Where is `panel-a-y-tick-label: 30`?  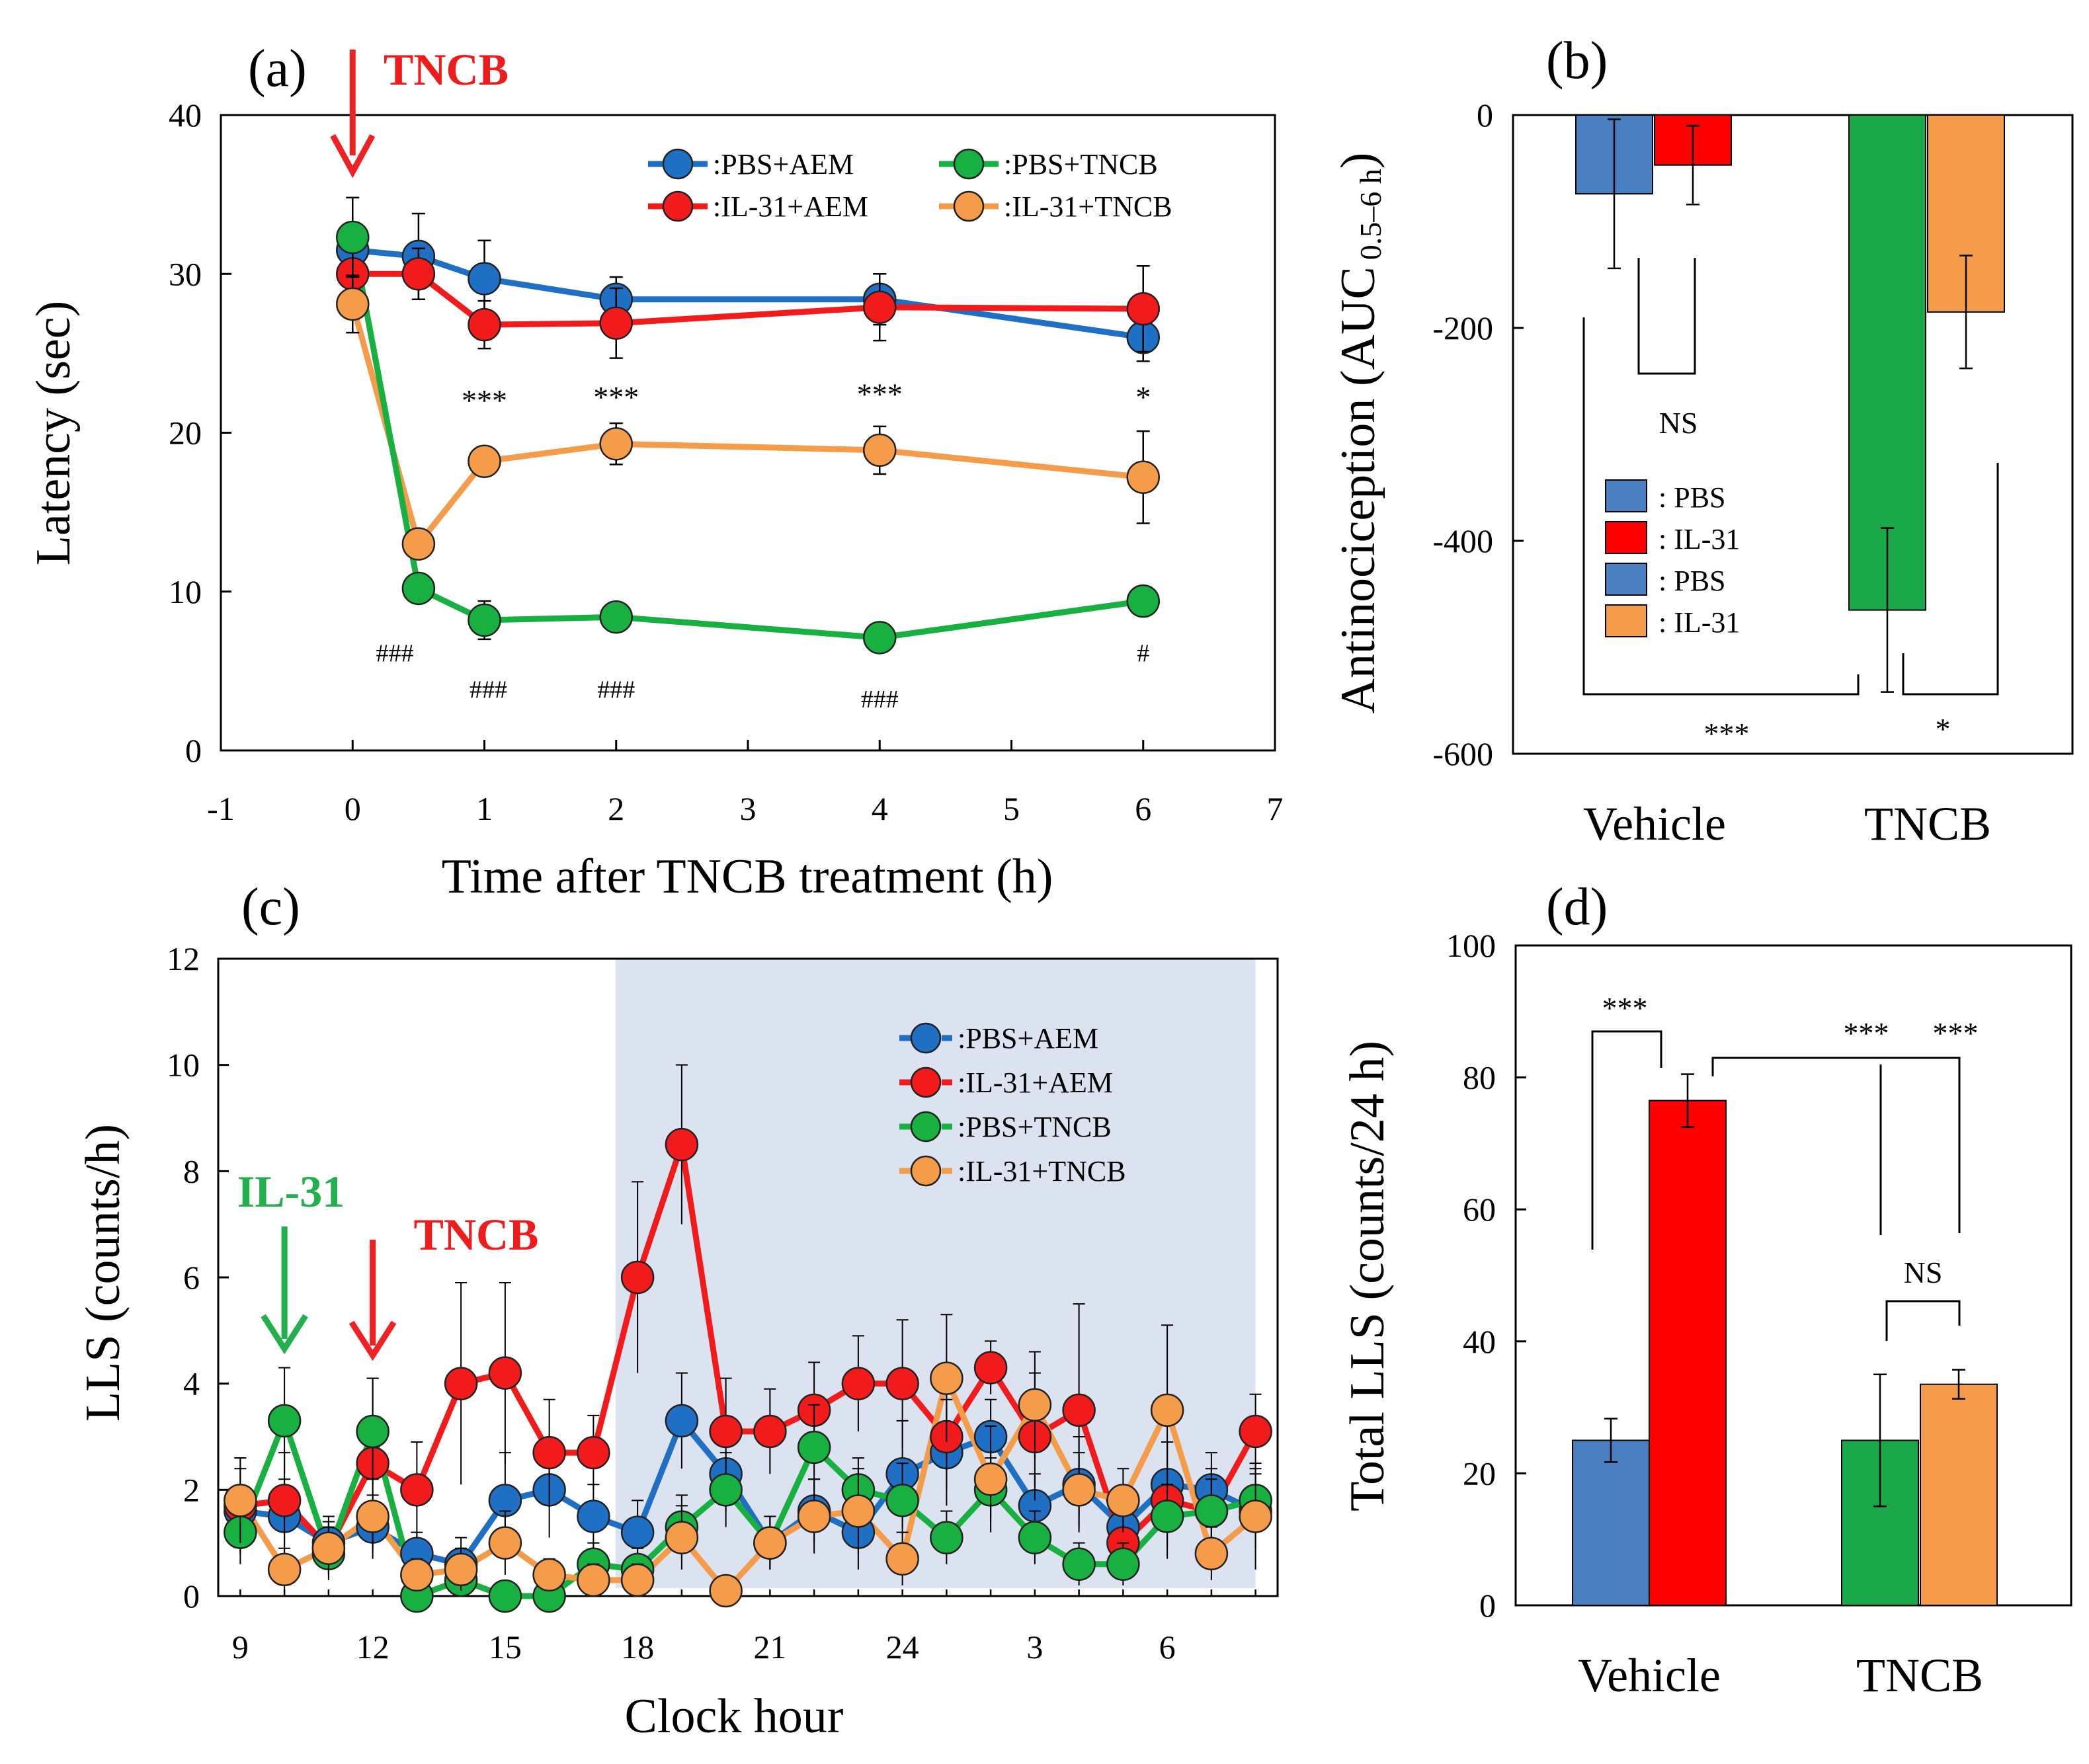 panel-a-y-tick-label: 30 is located at coordinates (185, 273).